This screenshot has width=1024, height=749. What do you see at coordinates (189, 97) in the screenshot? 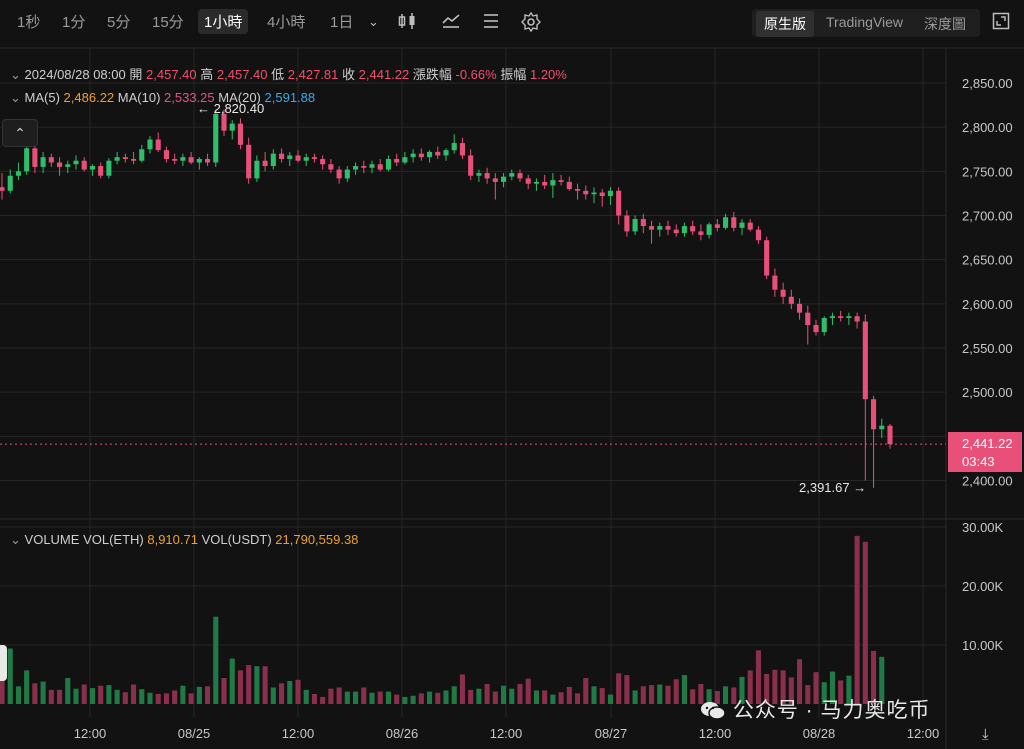
I see `ma10-value: 2,533.25` at bounding box center [189, 97].